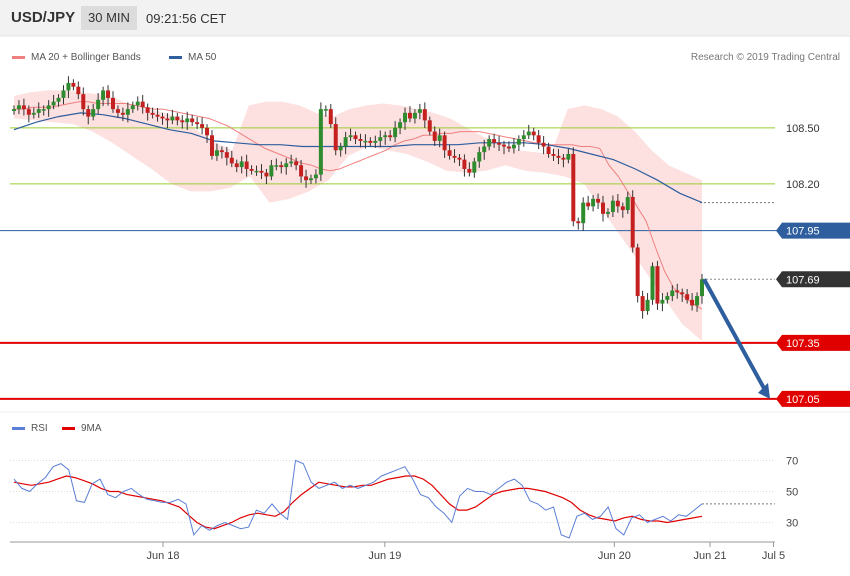 Image resolution: width=850 pixels, height=576 pixels. What do you see at coordinates (803, 344) in the screenshot?
I see `price-tag-label: 107.35` at bounding box center [803, 344].